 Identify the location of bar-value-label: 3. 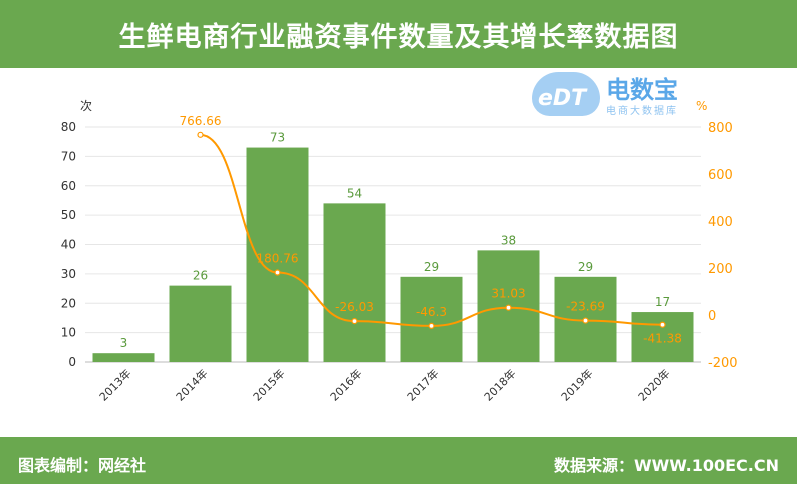
(124, 343).